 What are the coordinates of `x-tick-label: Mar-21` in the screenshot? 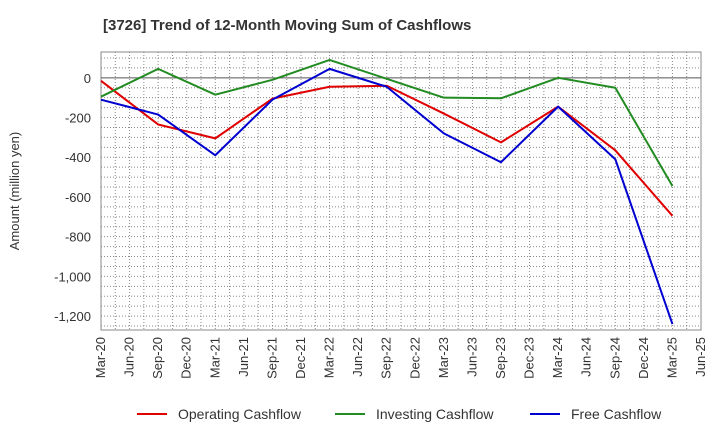 It's located at (214, 357).